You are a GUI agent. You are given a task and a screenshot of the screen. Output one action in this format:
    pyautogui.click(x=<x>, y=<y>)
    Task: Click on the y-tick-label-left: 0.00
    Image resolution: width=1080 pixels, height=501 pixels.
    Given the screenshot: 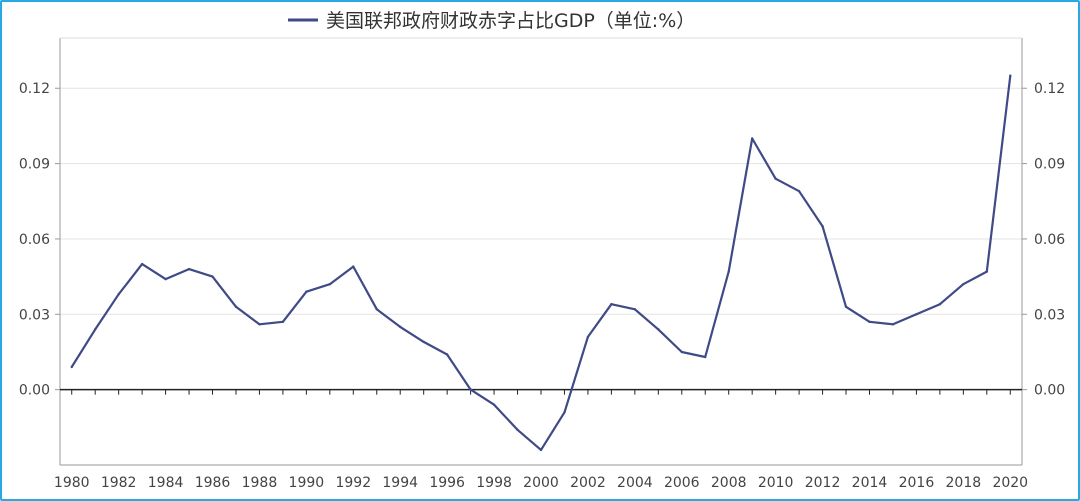 What is the action you would take?
    pyautogui.click(x=34, y=391)
    